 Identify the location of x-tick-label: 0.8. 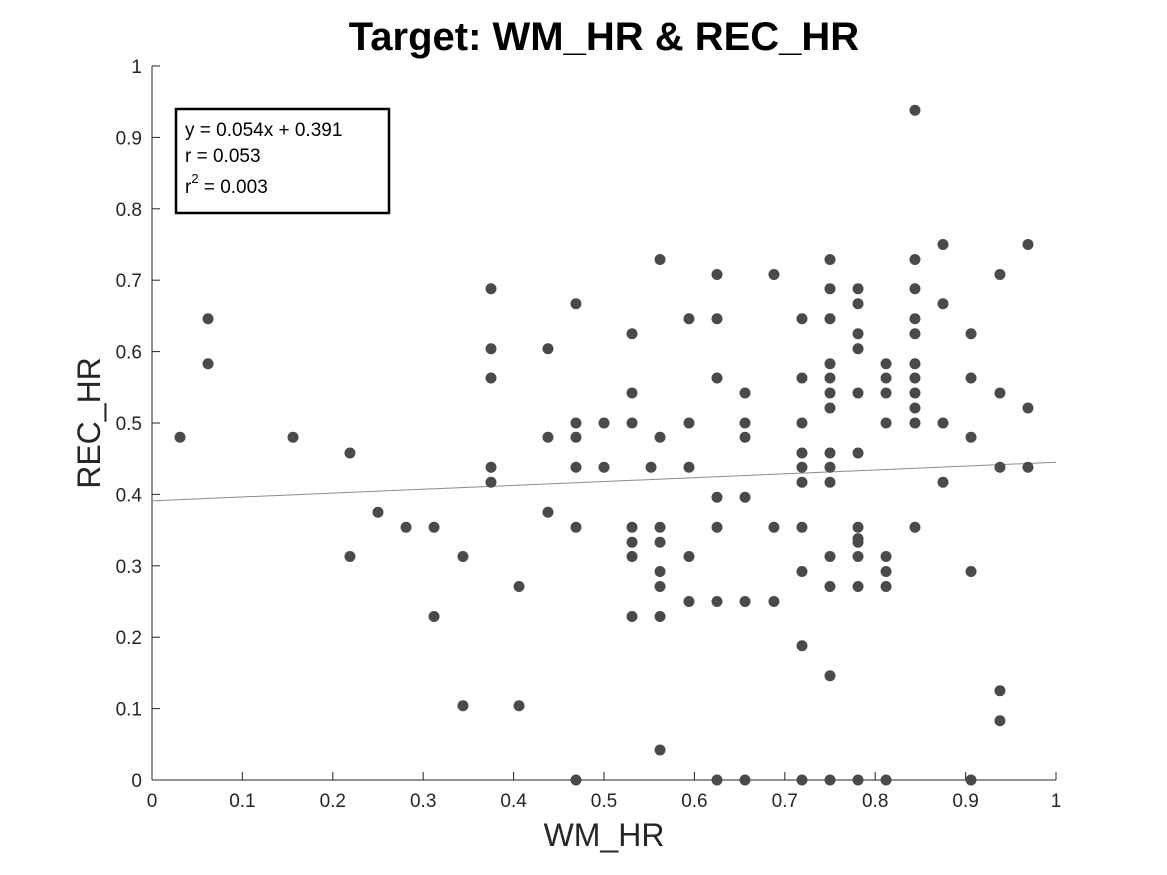
(875, 801).